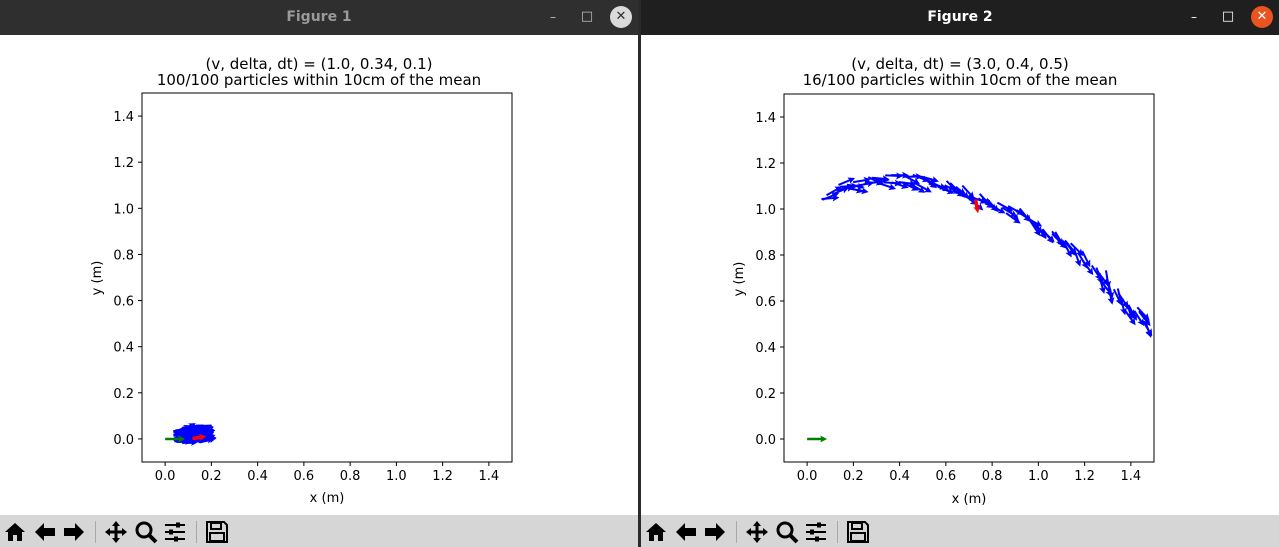  What do you see at coordinates (765, 440) in the screenshot?
I see `y-tick-label: 0.0` at bounding box center [765, 440].